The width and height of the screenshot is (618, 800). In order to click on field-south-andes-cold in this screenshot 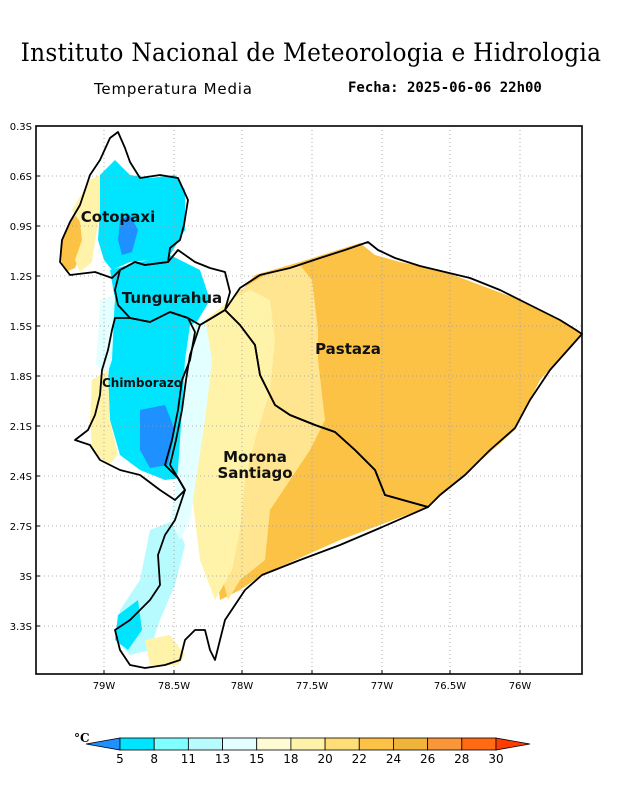, I will do `click(128, 625)`.